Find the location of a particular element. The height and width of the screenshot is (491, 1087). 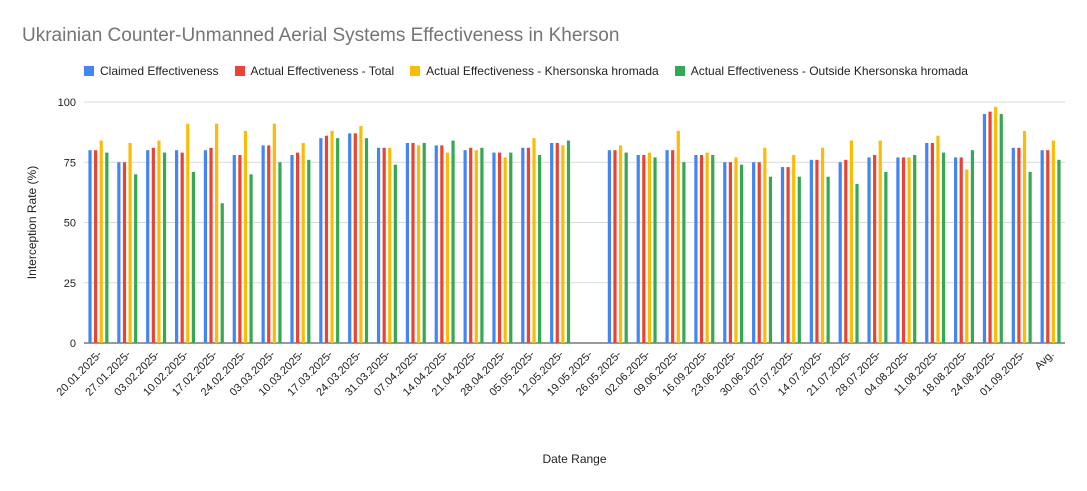

legend-swatch-actual-total is located at coordinates (239, 71).